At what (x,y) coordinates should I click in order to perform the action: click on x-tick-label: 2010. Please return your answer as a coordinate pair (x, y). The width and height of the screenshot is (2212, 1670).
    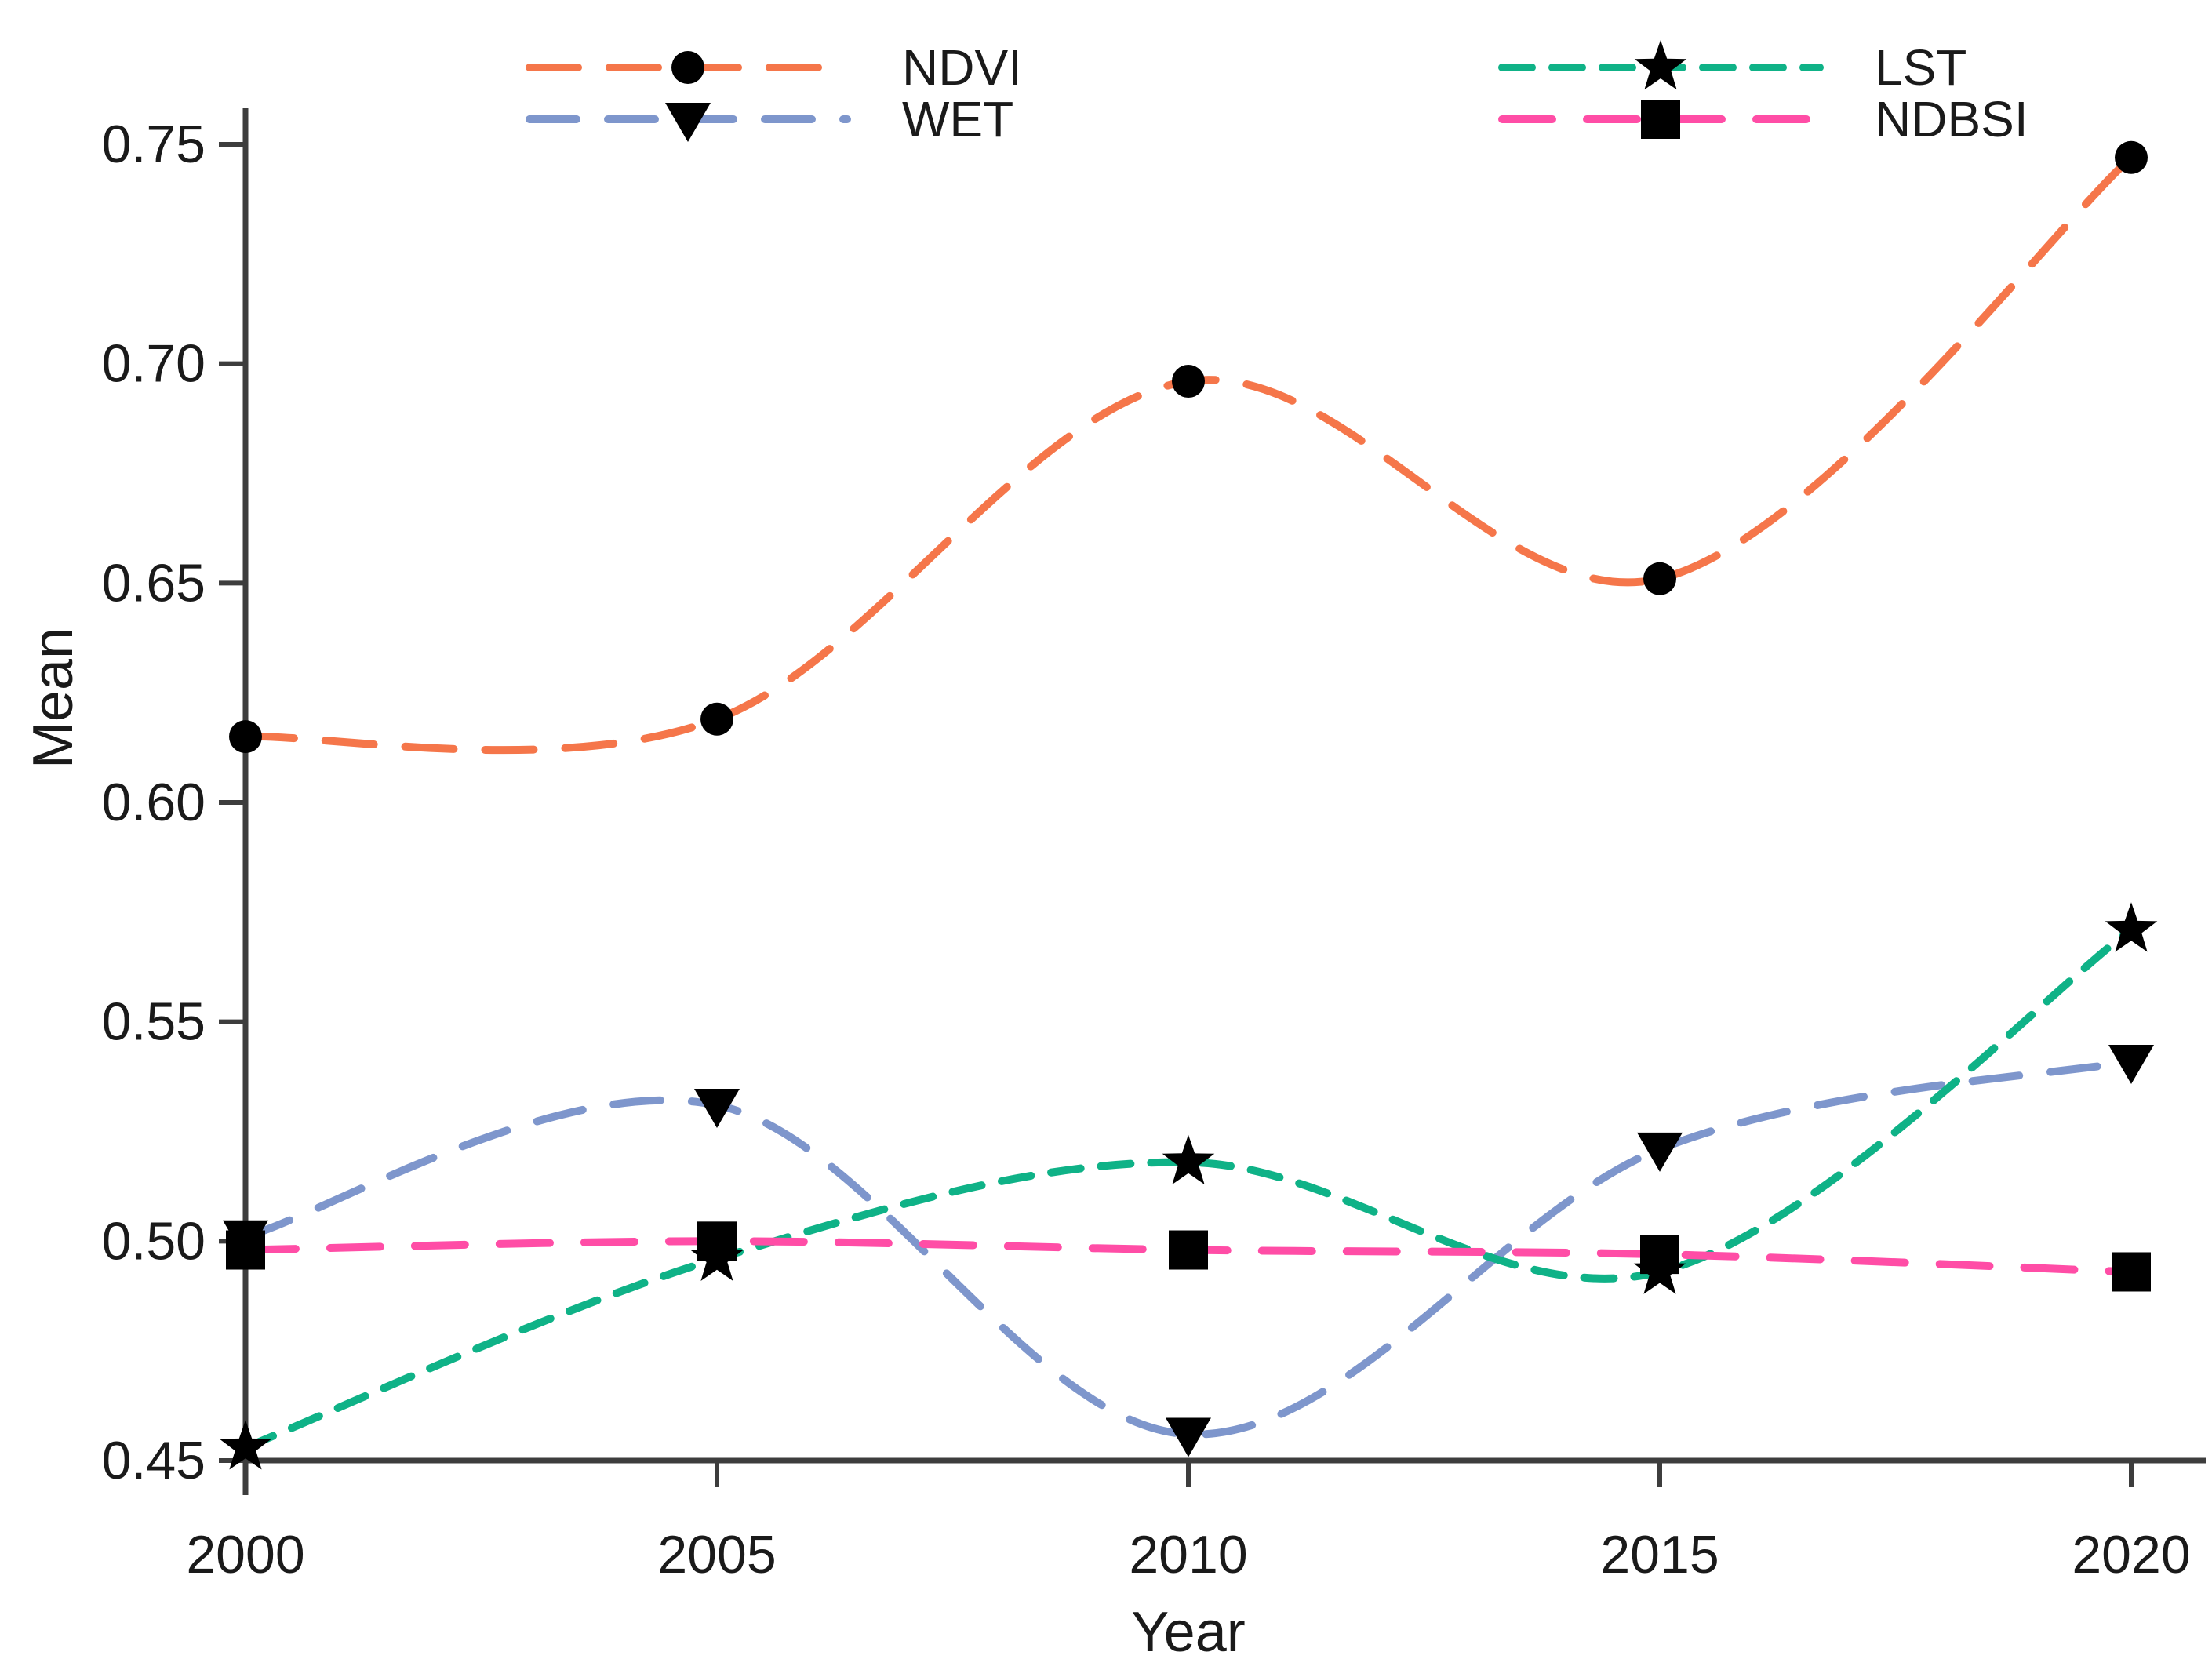
    Looking at the image, I should click on (1188, 1554).